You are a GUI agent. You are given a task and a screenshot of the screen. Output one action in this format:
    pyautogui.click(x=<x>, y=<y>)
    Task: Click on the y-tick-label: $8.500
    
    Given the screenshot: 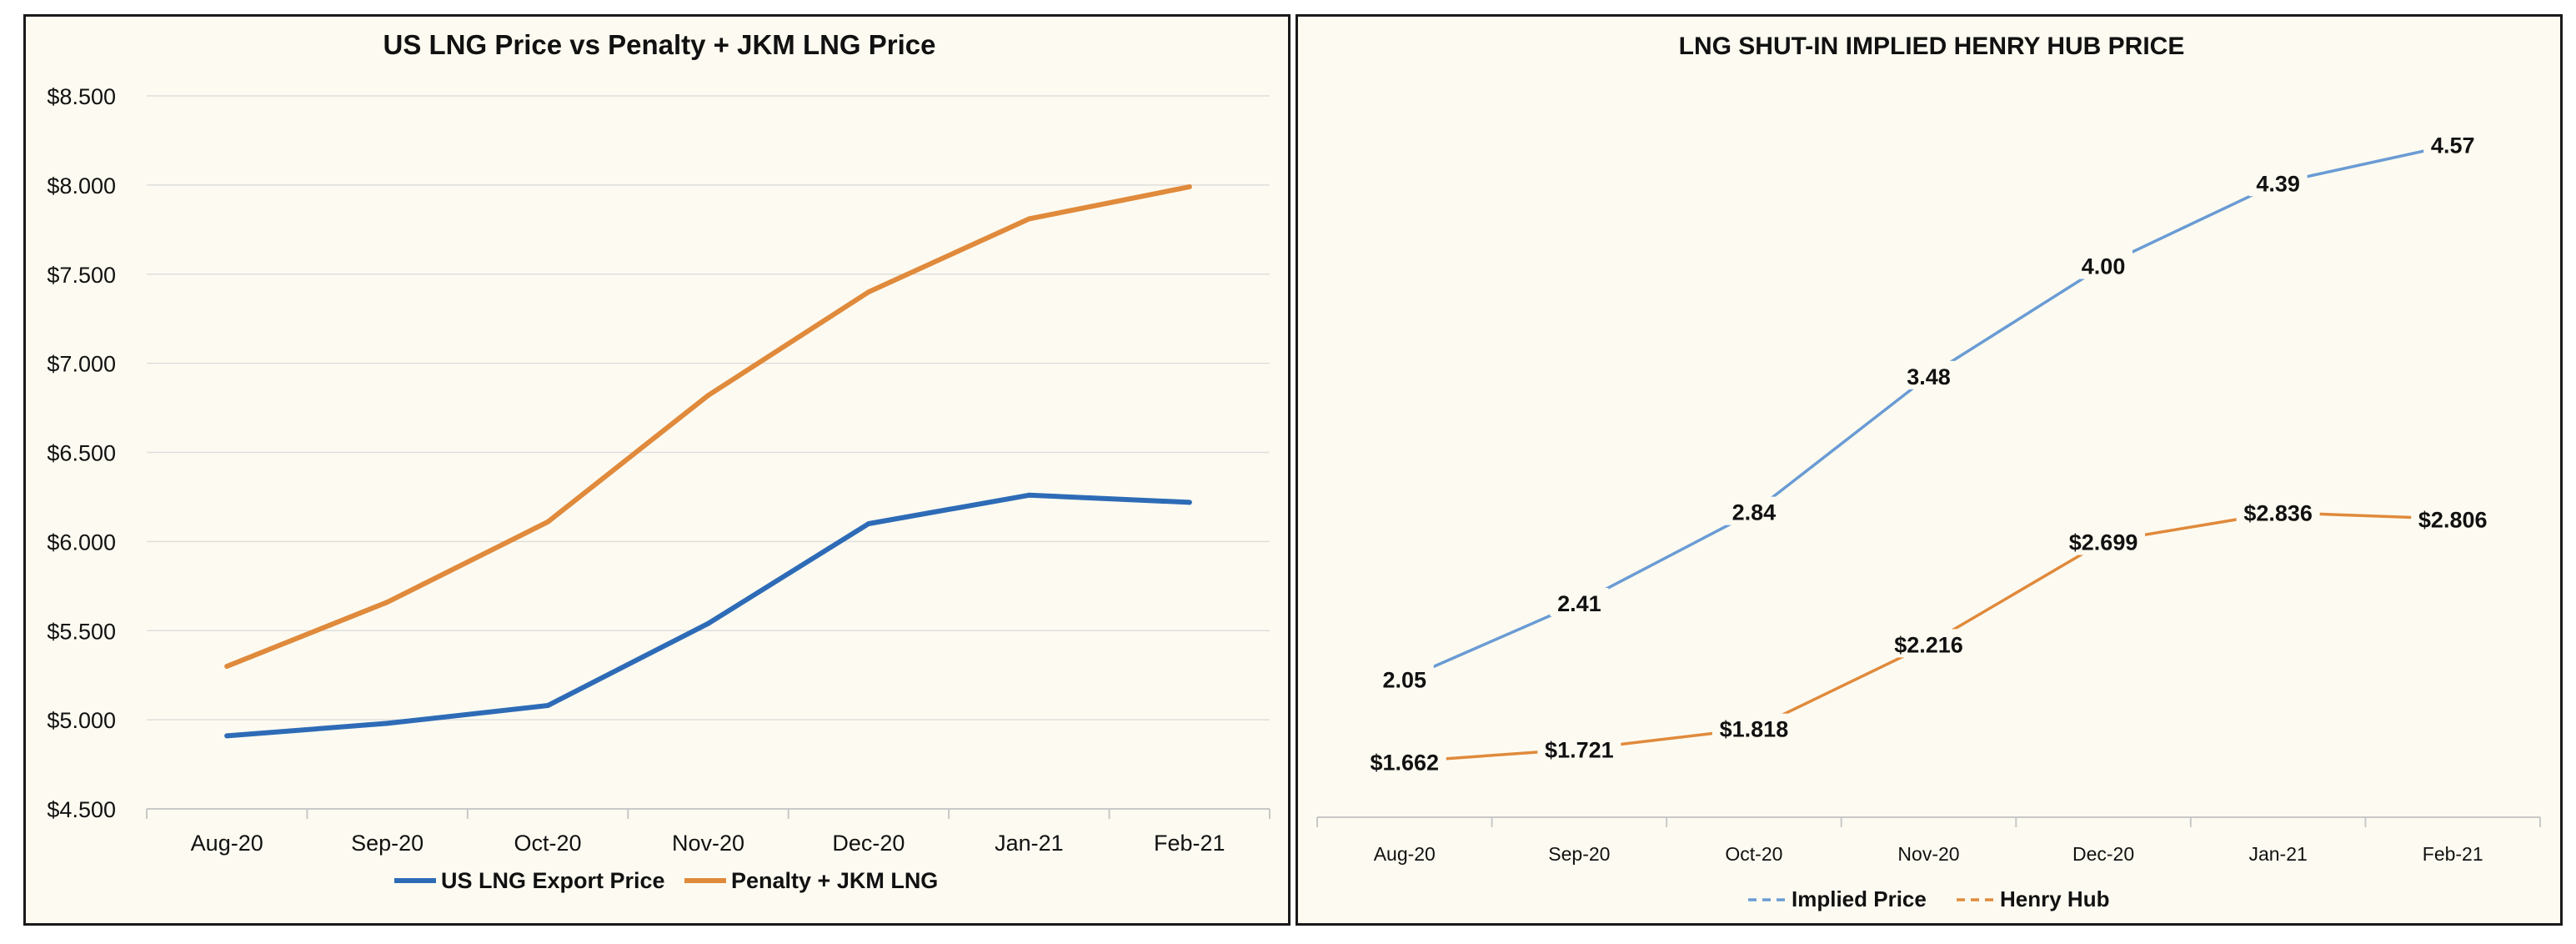 What is the action you would take?
    pyautogui.click(x=81, y=96)
    